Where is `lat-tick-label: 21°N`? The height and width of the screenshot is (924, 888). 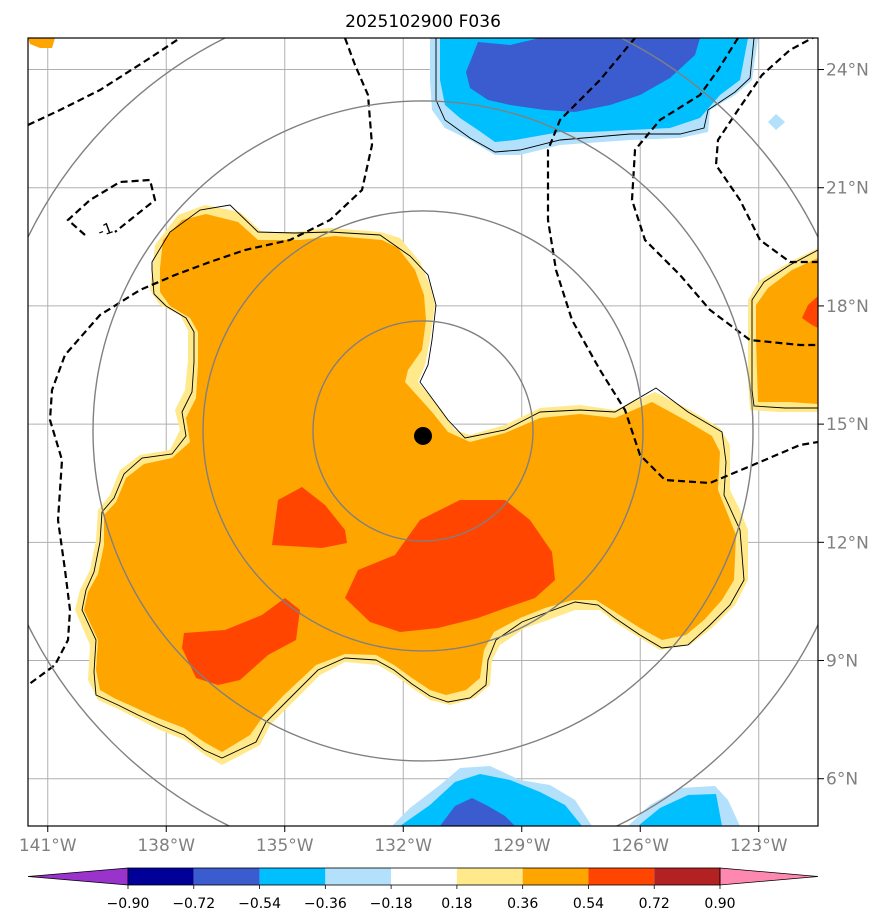
lat-tick-label: 21°N is located at coordinates (847, 189).